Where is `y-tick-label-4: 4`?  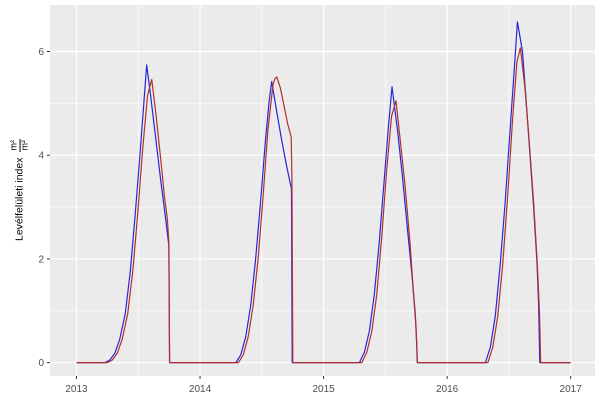 y-tick-label-4: 4 is located at coordinates (41, 156).